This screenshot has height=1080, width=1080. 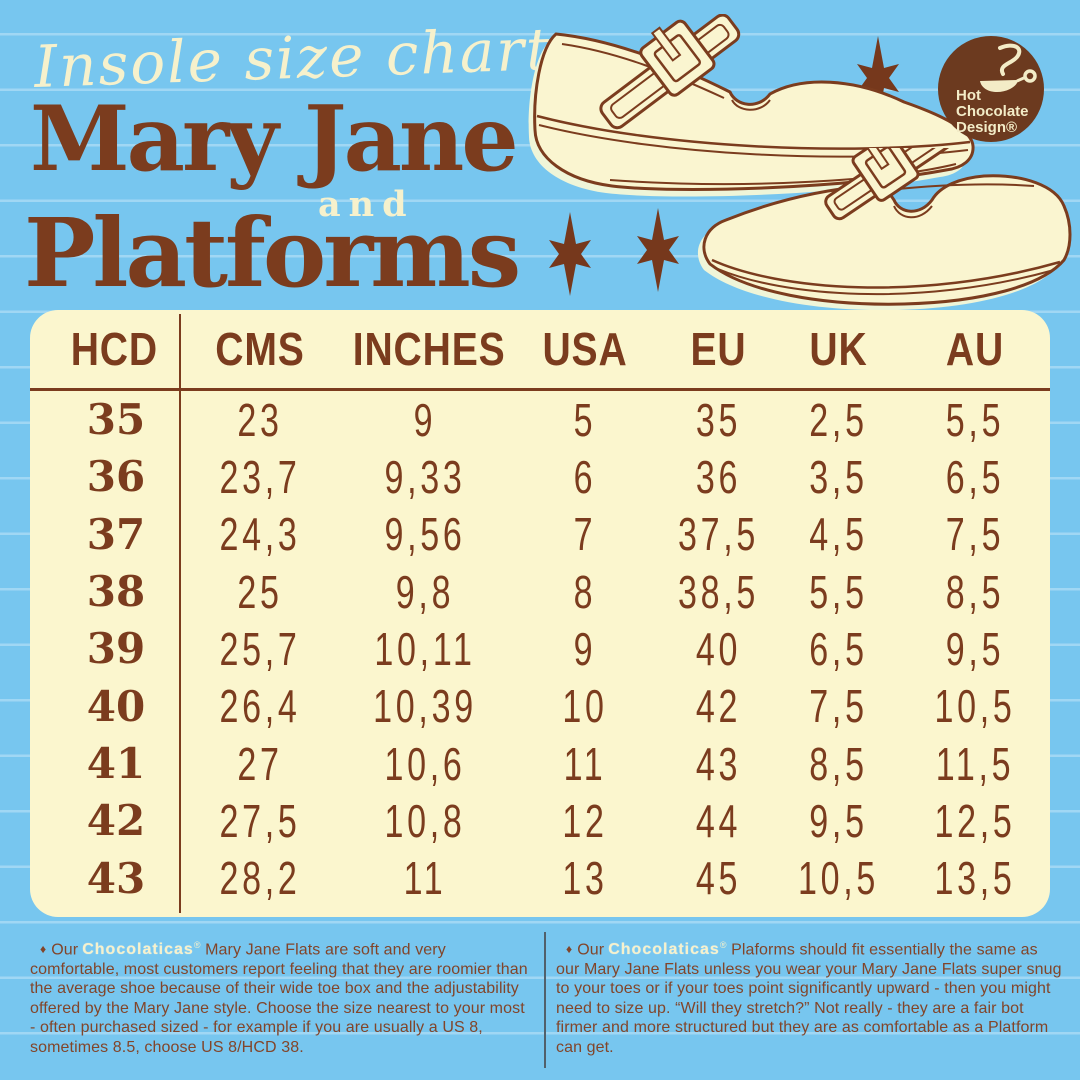 What do you see at coordinates (718, 534) in the screenshot?
I see `size-cell: 37,5` at bounding box center [718, 534].